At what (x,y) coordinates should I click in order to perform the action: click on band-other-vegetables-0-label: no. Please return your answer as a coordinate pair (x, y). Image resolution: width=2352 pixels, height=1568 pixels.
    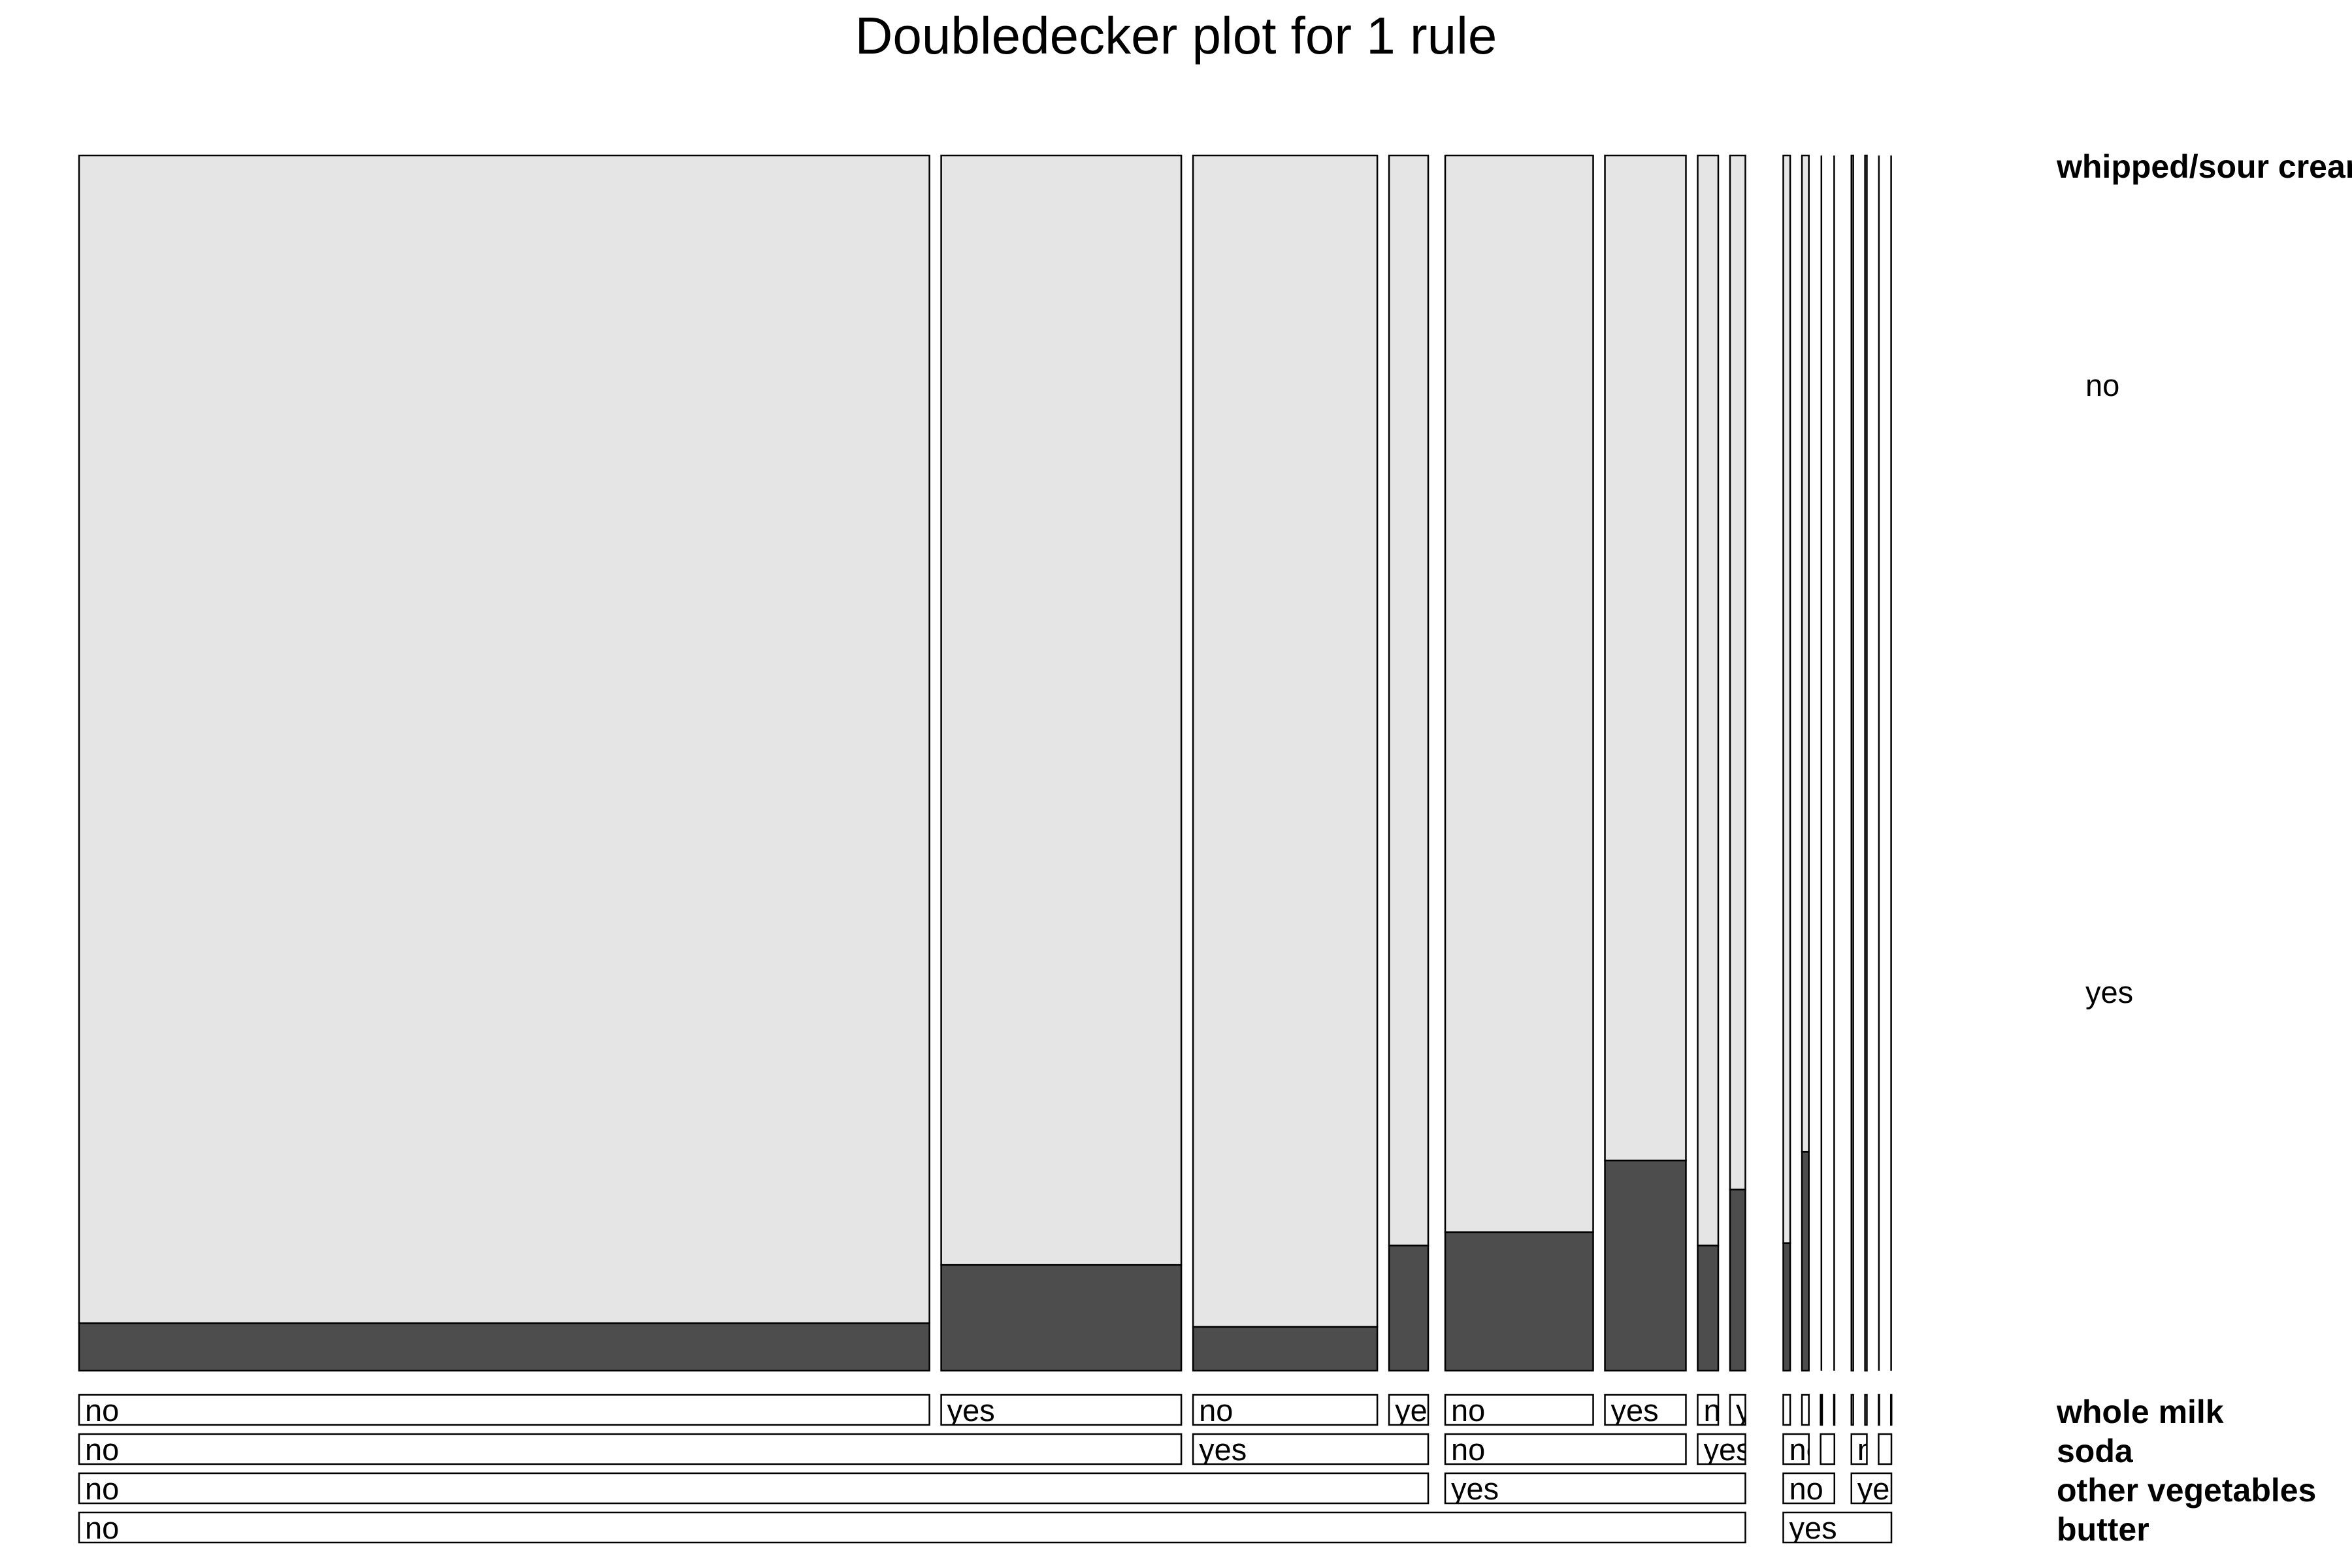
    Looking at the image, I should click on (102, 1488).